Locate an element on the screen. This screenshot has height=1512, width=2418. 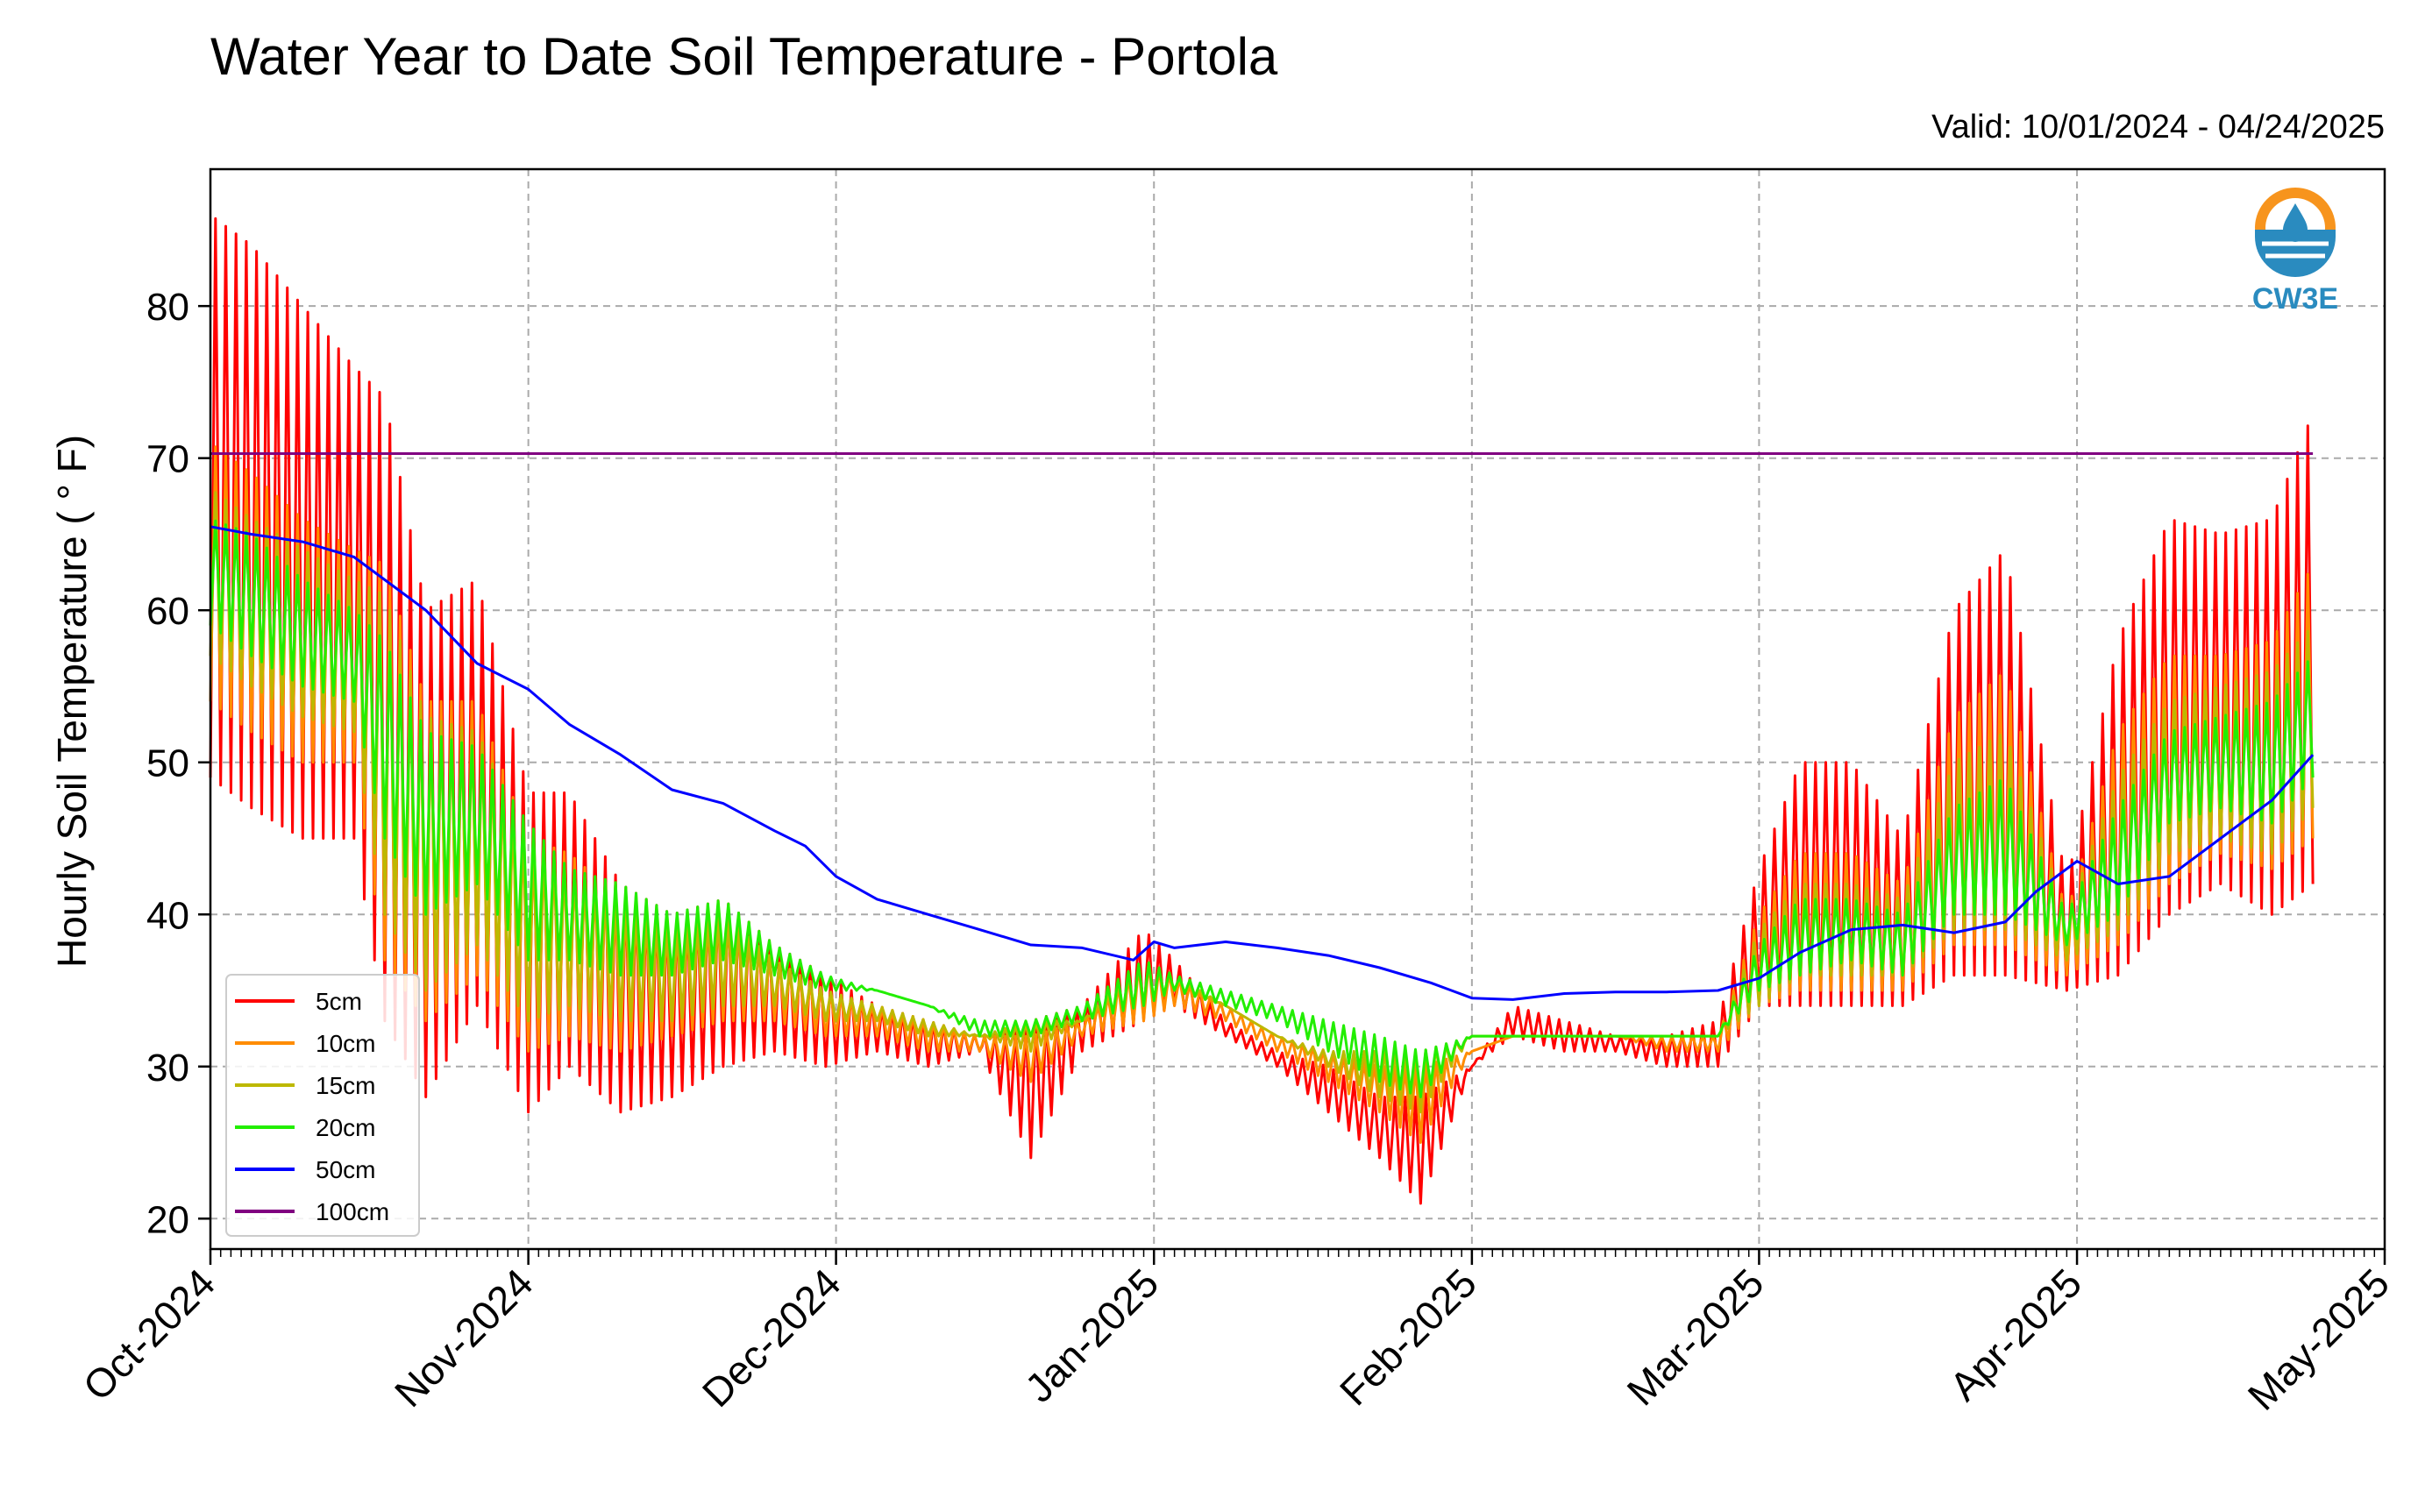
y-tick-label: 70 is located at coordinates (167, 459).